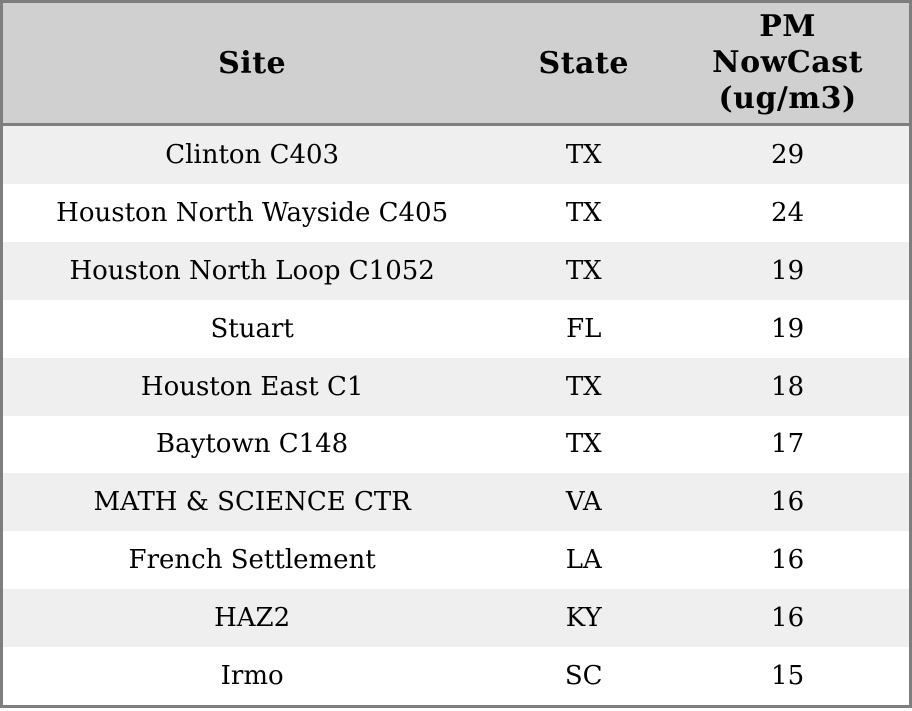 The width and height of the screenshot is (912, 711). What do you see at coordinates (788, 212) in the screenshot?
I see `pm-cell: 24` at bounding box center [788, 212].